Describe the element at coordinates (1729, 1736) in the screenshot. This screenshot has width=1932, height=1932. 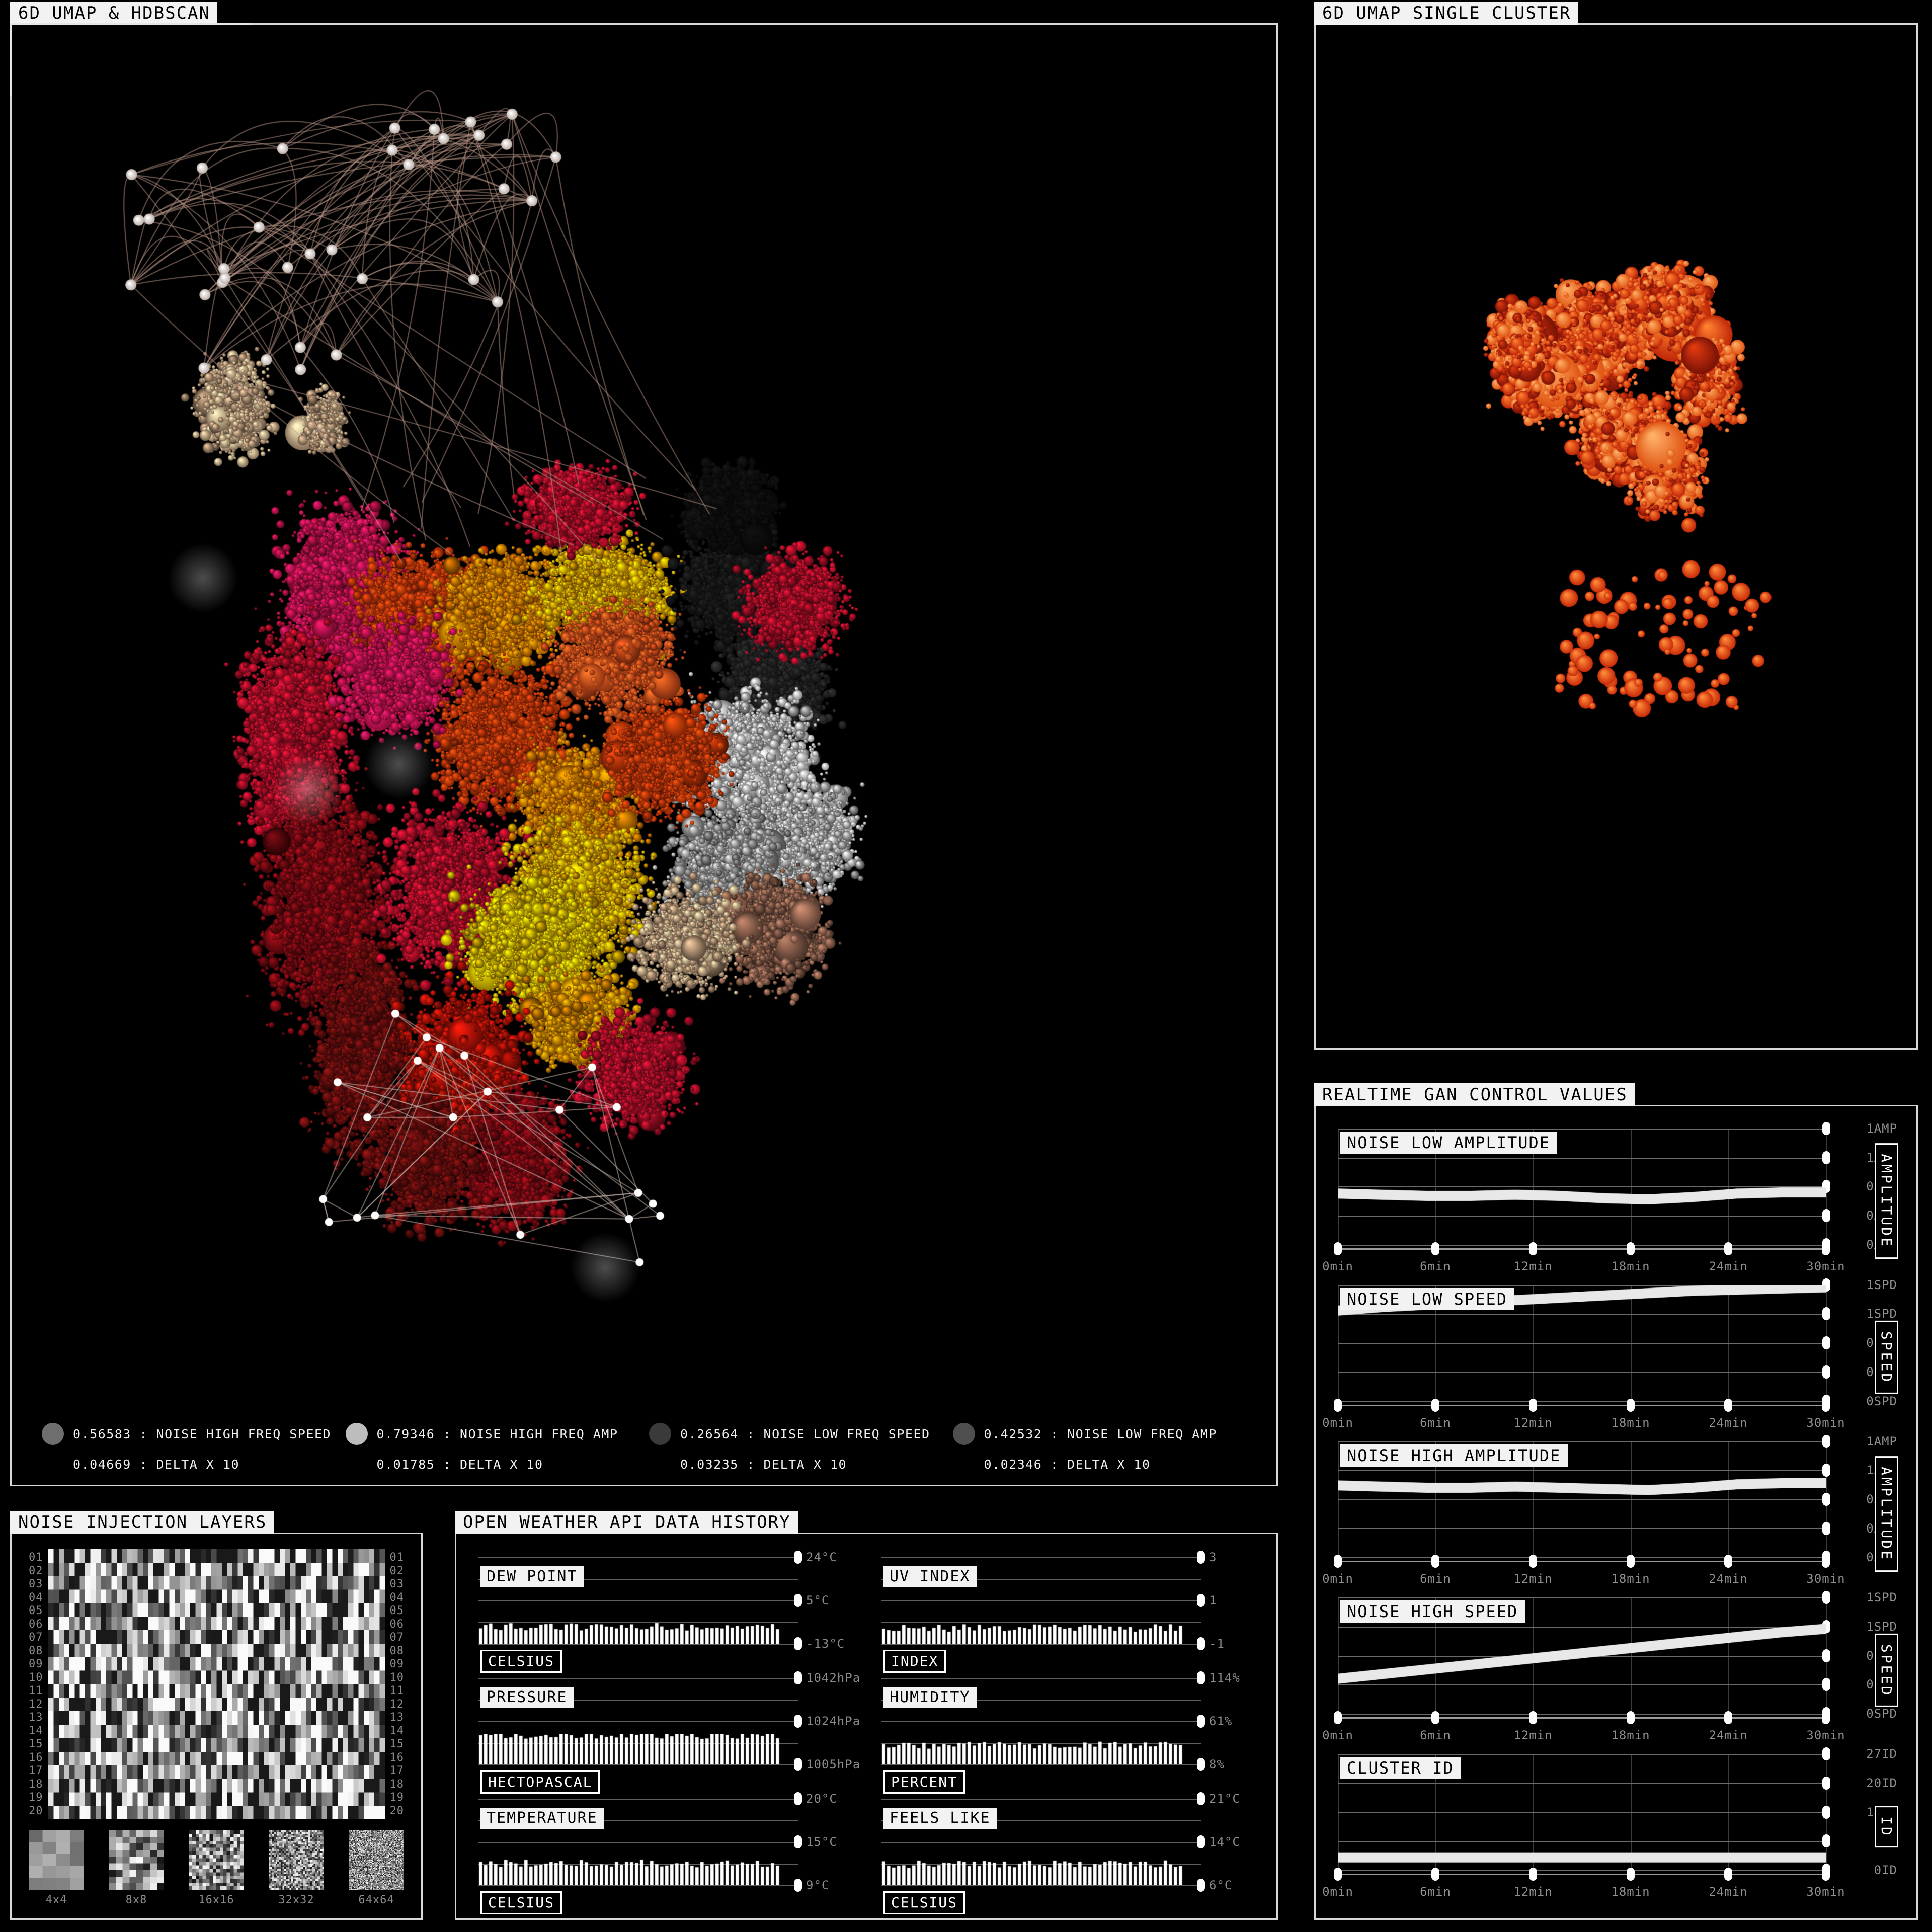
I see `gan-x-tick-label: 24min` at that location.